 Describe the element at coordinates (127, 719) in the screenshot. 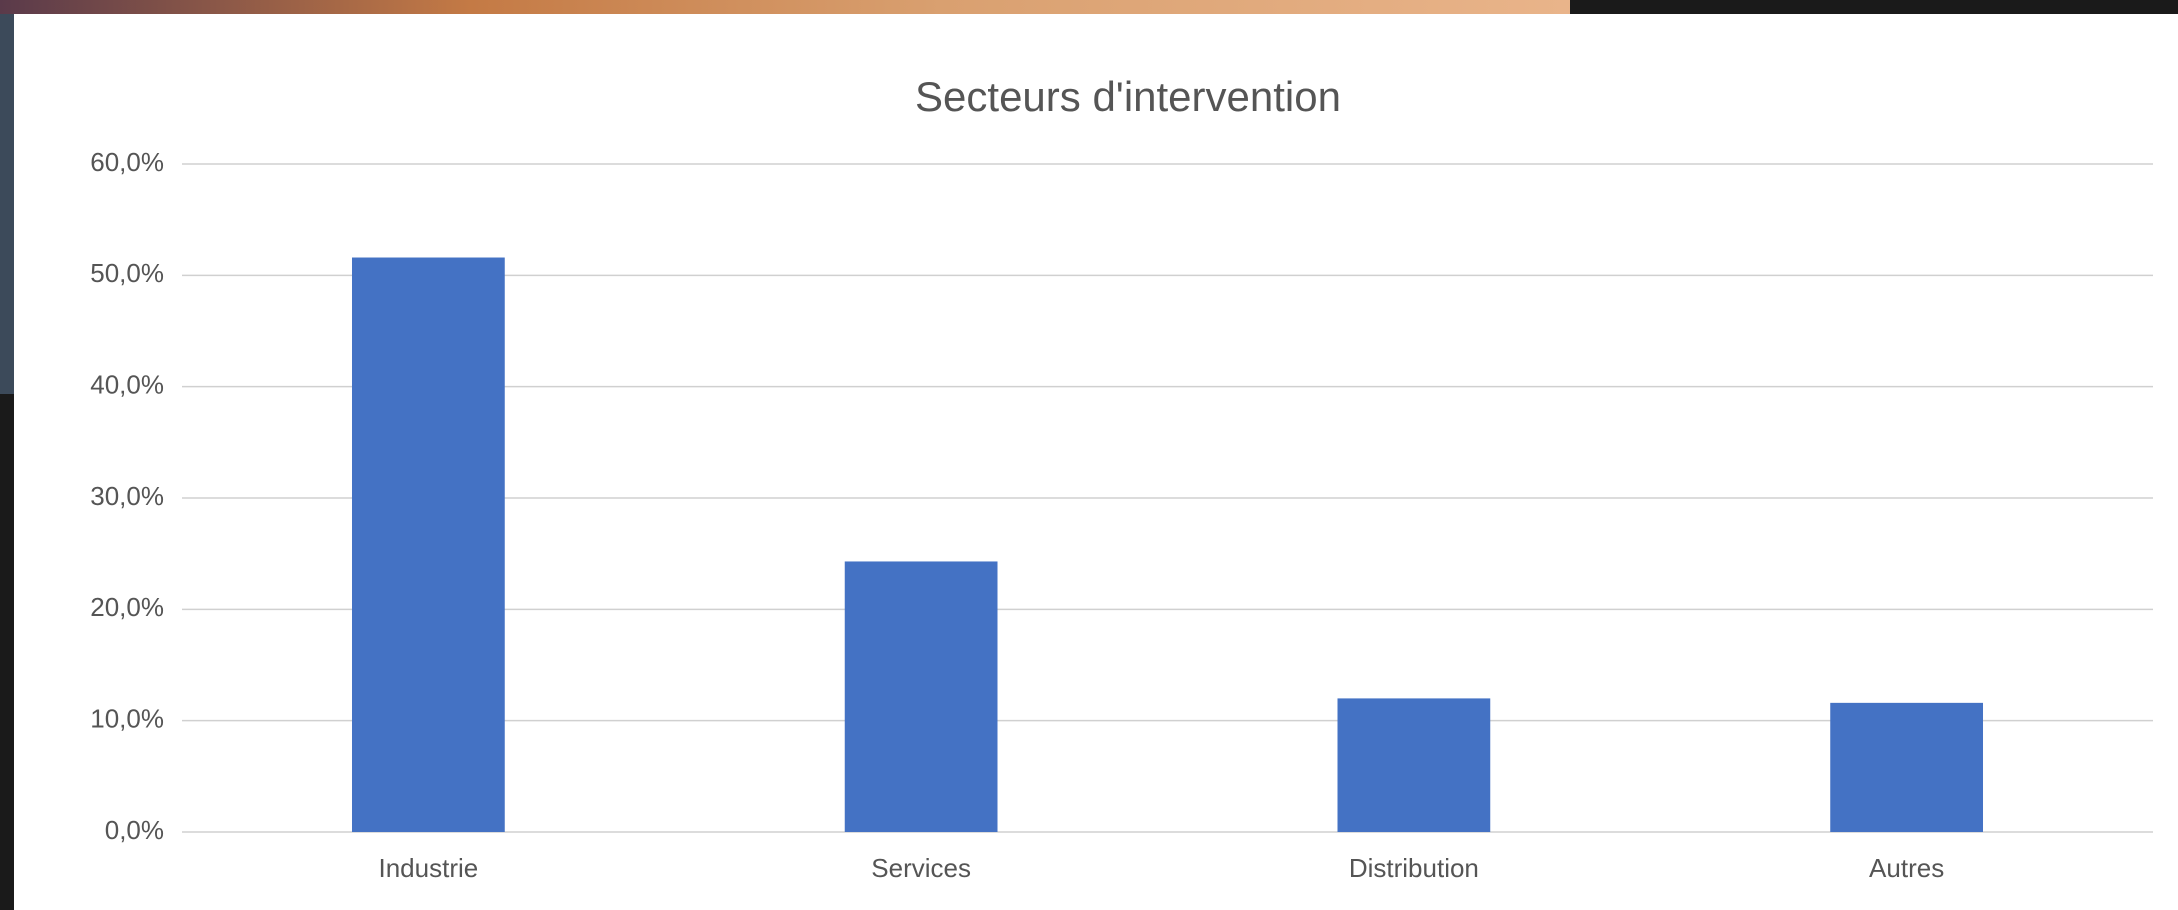

I see `y-tick-label: 10,0%` at that location.